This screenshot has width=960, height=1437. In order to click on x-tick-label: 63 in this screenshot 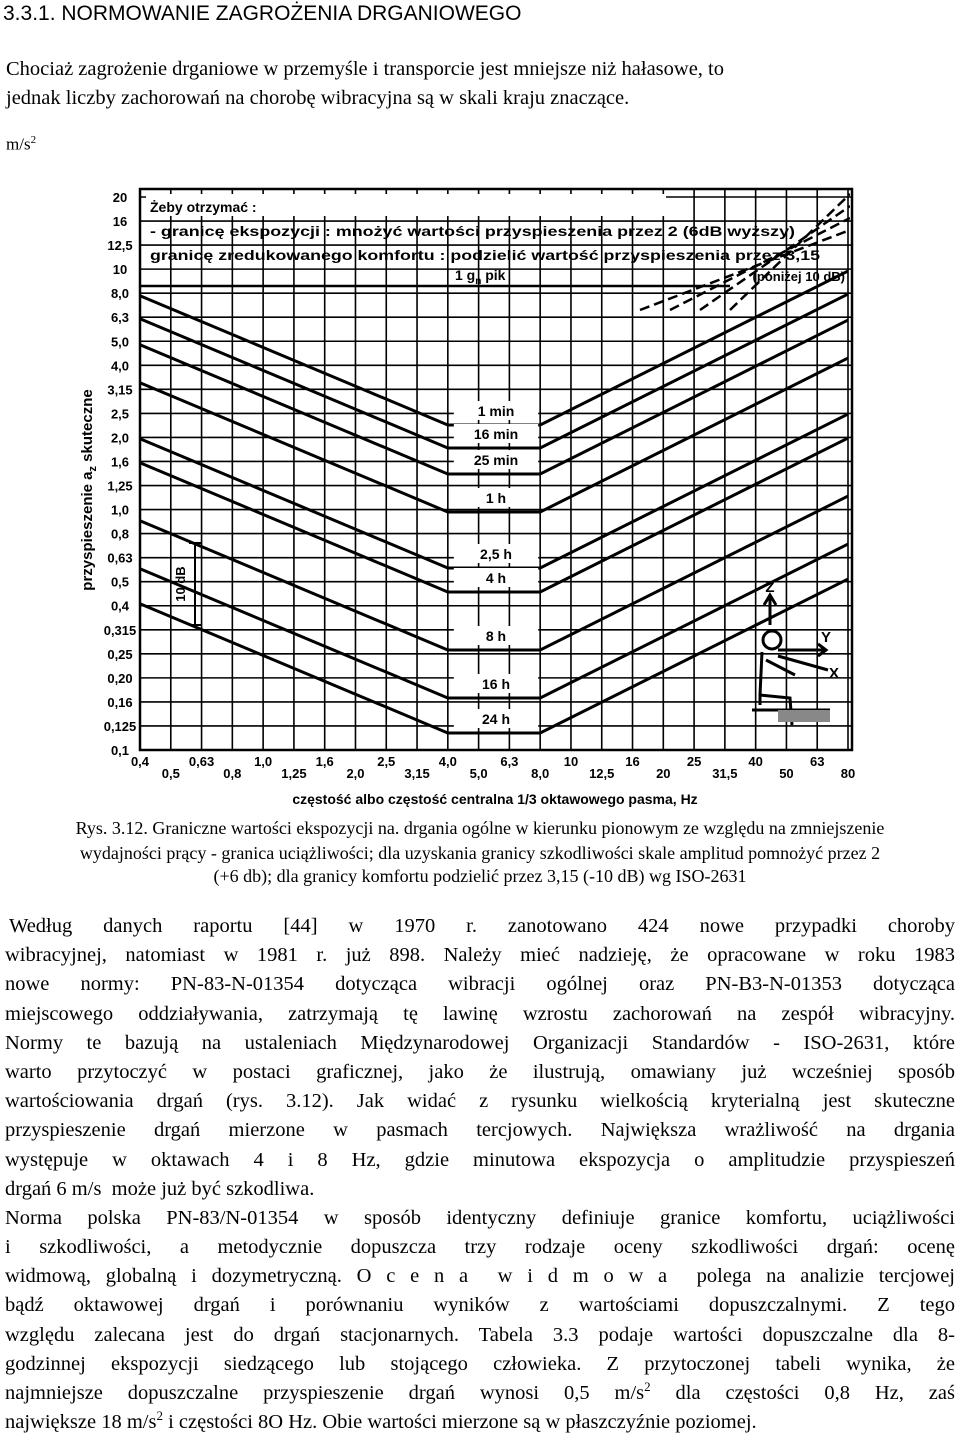, I will do `click(817, 761)`.